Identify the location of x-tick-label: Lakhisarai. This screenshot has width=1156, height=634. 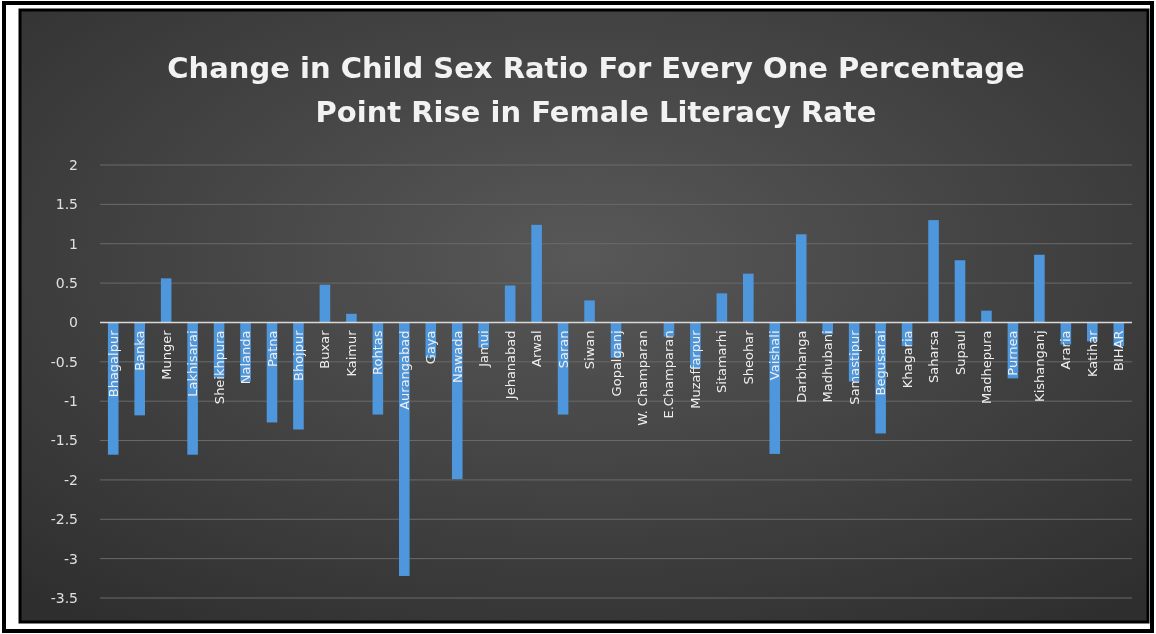
(193, 363).